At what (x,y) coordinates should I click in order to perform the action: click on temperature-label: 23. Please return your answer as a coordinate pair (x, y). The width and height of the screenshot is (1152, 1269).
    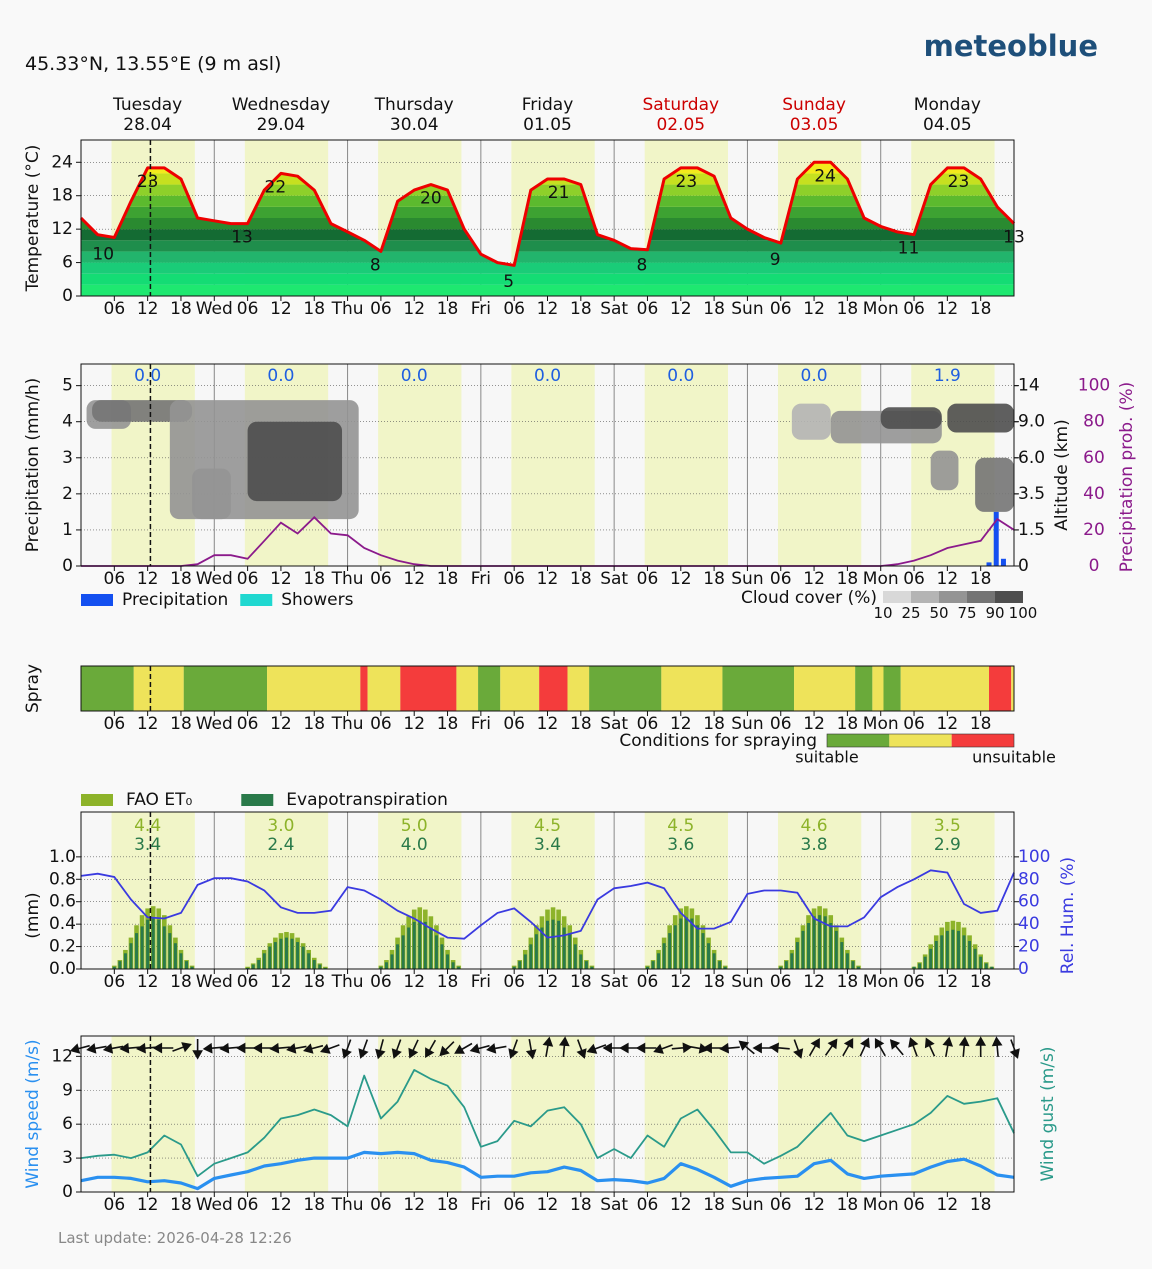
    Looking at the image, I should click on (687, 182).